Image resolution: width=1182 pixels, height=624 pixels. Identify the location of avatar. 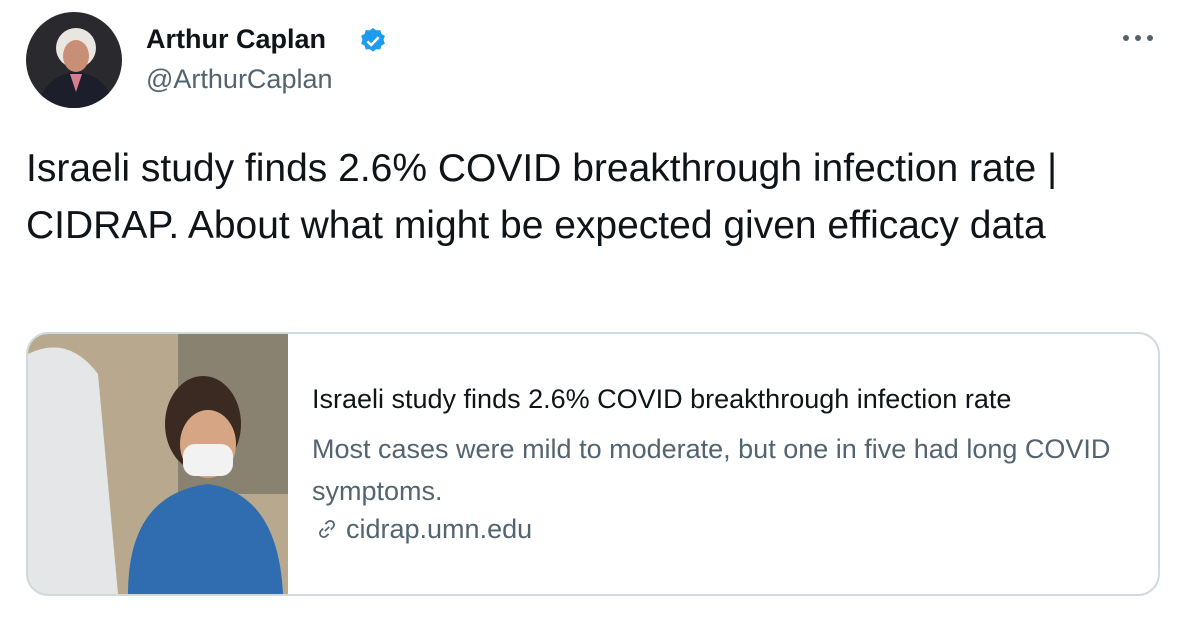
(74, 60).